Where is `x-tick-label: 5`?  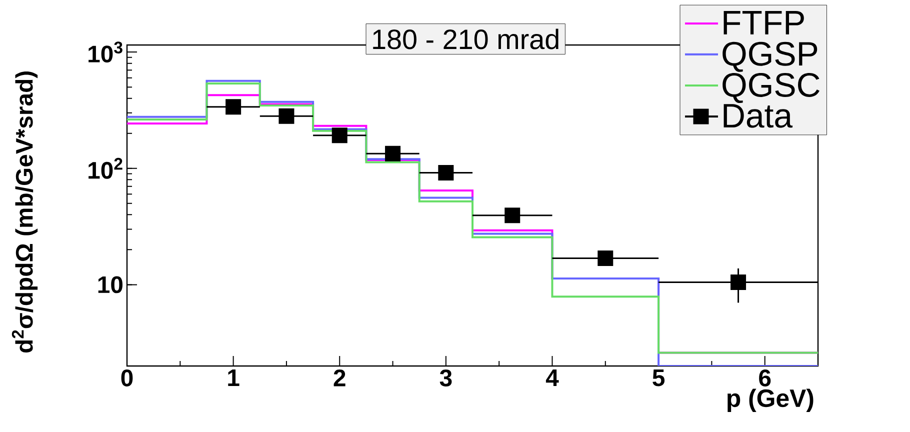 x-tick-label: 5 is located at coordinates (658, 378).